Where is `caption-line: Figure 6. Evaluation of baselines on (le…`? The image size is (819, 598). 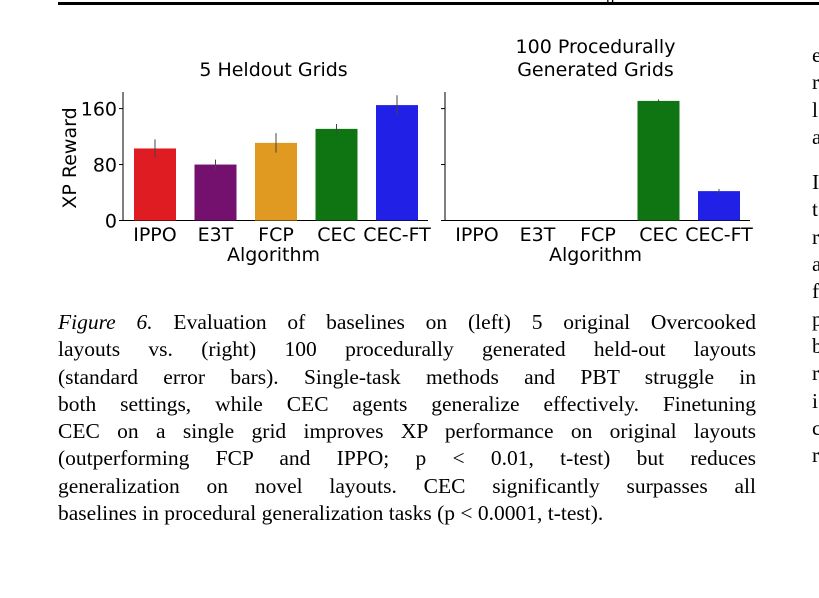 caption-line: Figure 6. Evaluation of baselines on (le… is located at coordinates (407, 322).